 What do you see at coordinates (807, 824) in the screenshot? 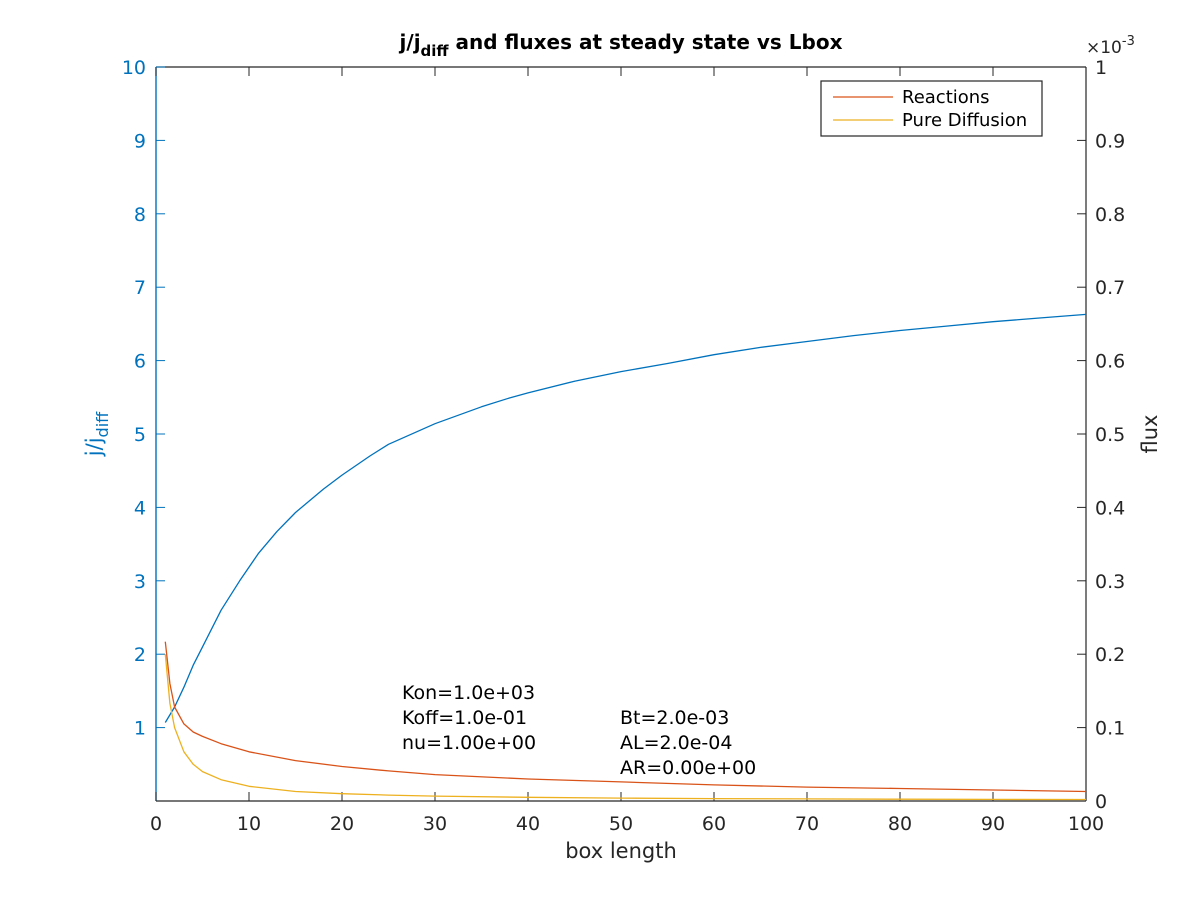
I see `x-tick-label: 70` at bounding box center [807, 824].